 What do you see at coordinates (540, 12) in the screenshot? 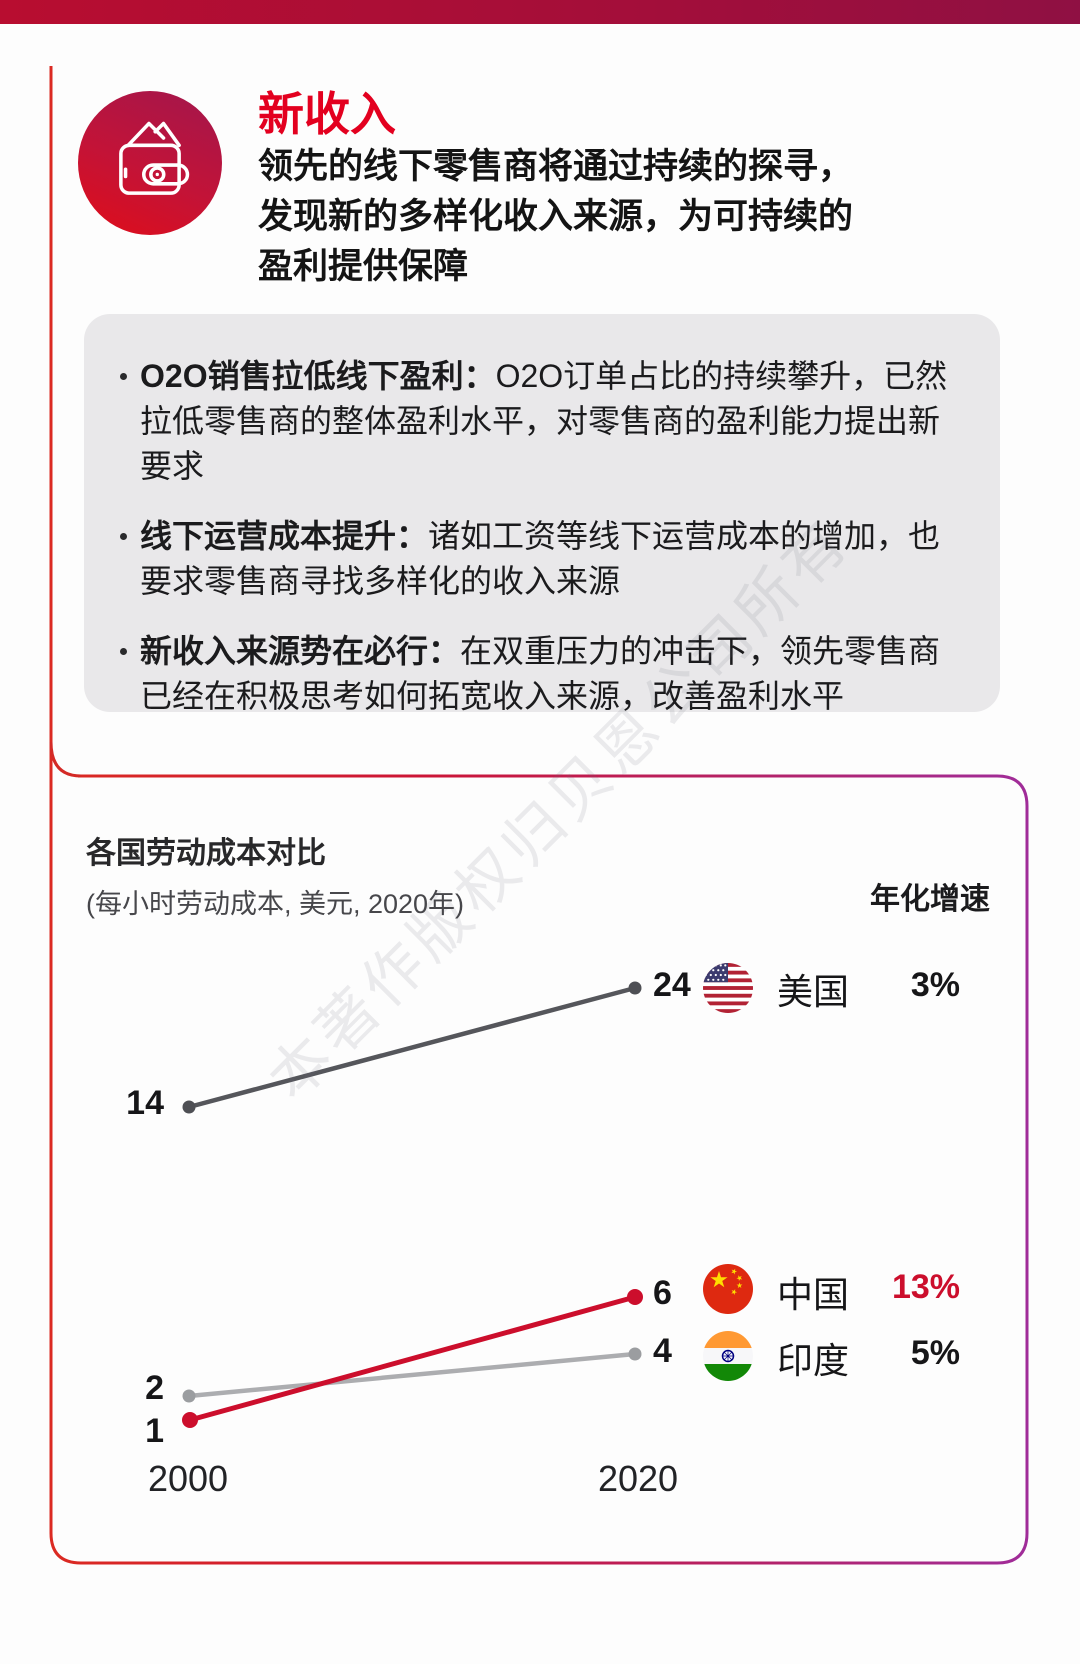
I see `top-accent-bar` at bounding box center [540, 12].